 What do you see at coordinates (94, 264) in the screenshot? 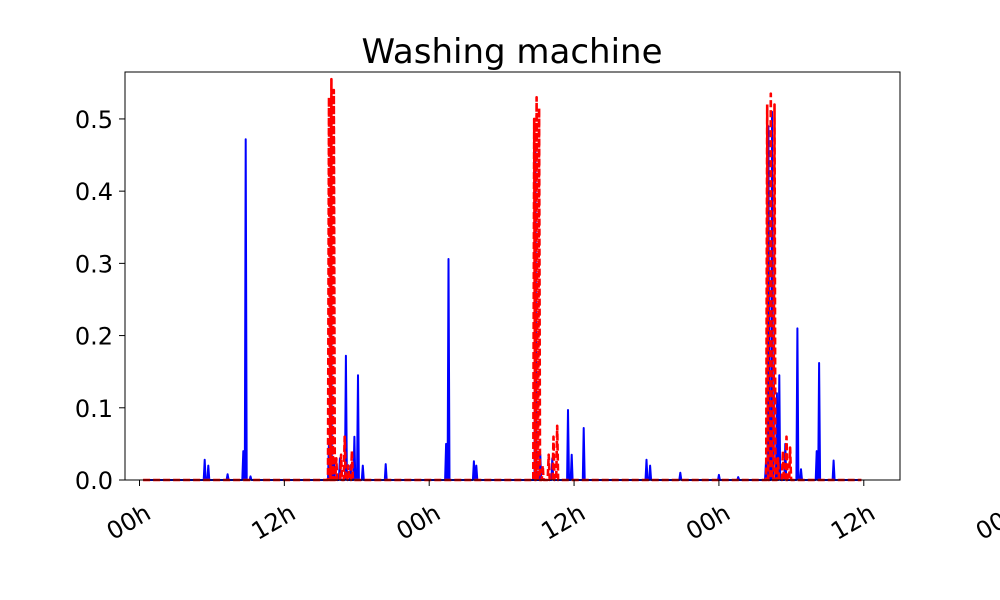
I see `y-tick-label: 0.3` at bounding box center [94, 264].